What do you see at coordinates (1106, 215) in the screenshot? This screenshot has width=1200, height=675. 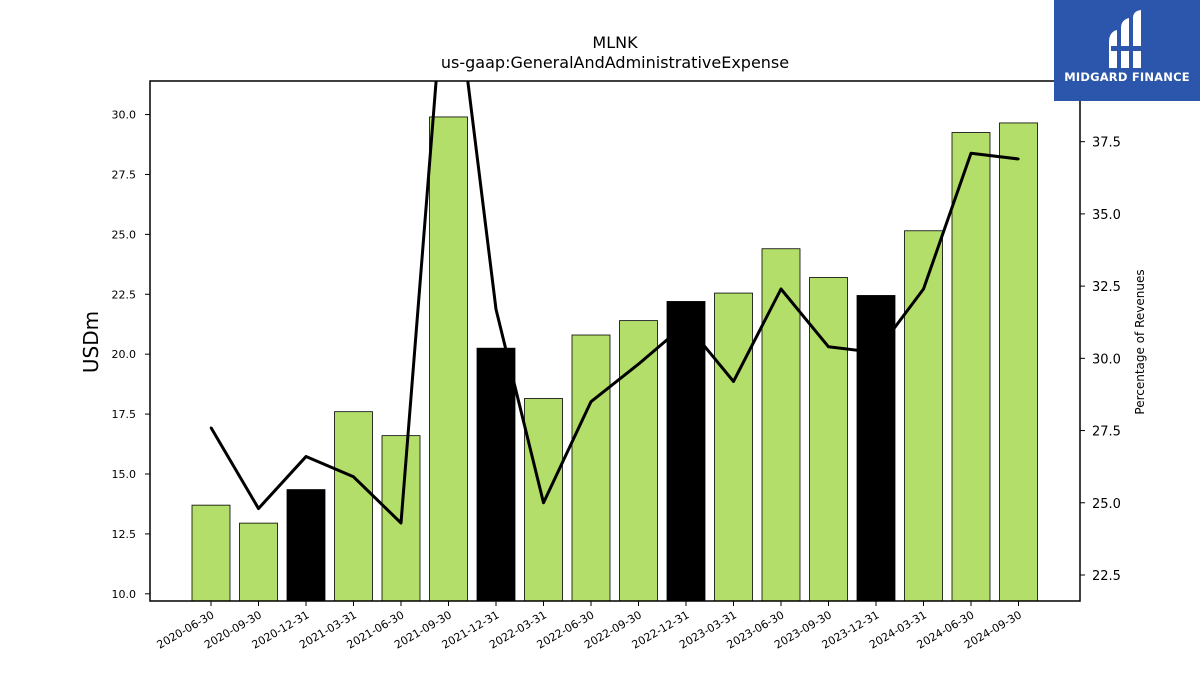 I see `y-right-tick-label: 35.0` at bounding box center [1106, 215].